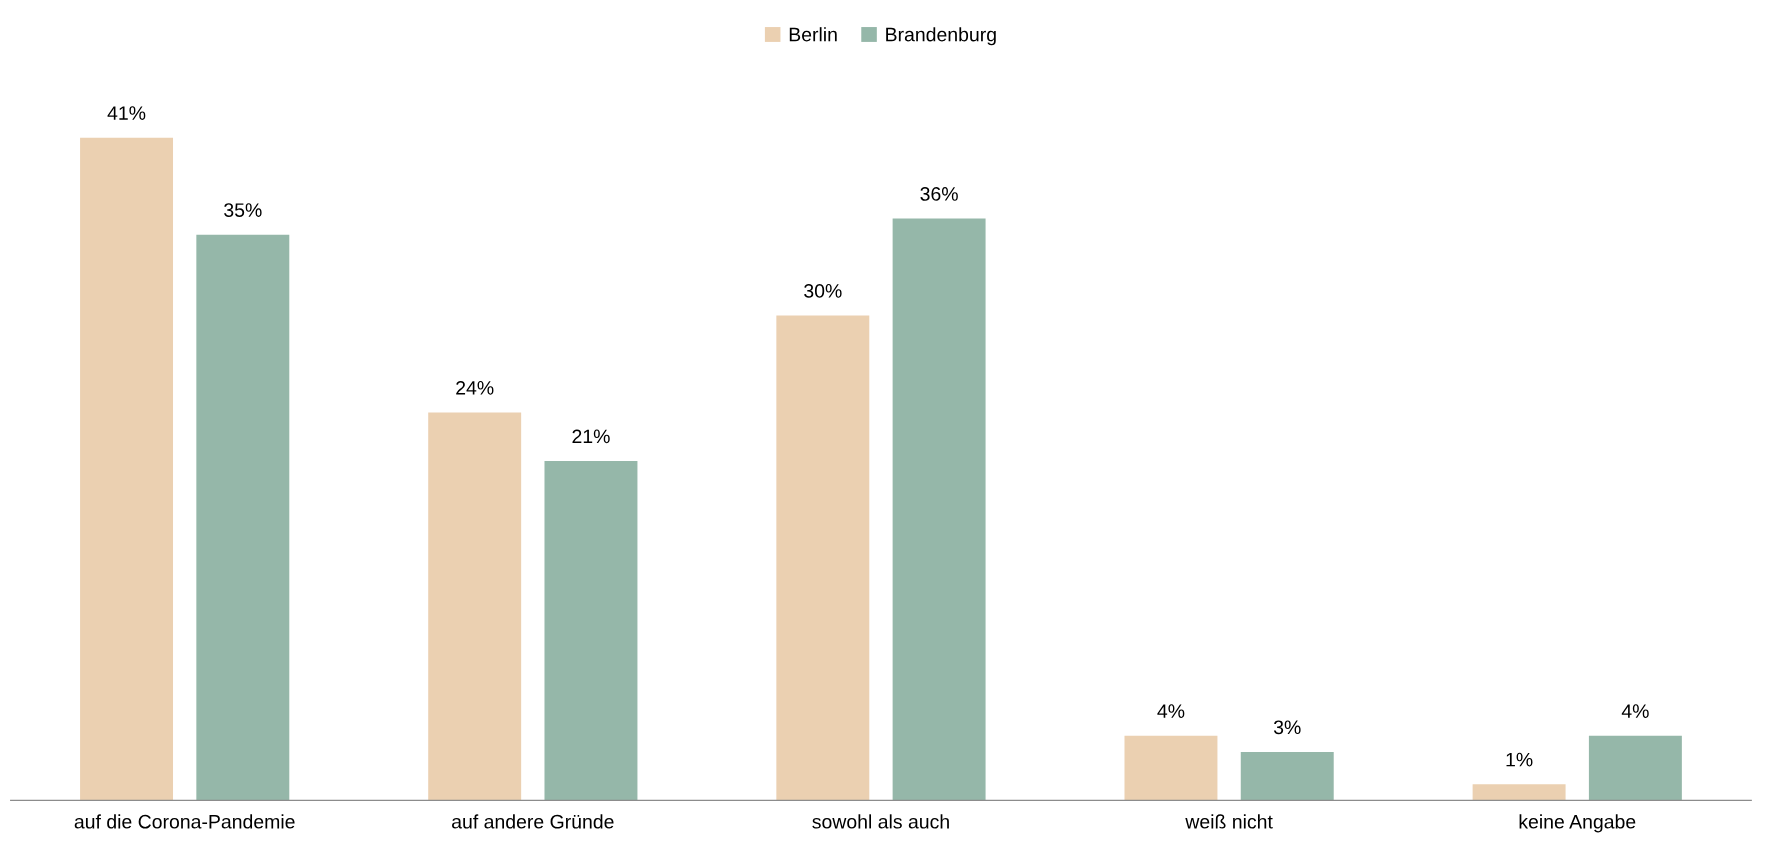  Describe the element at coordinates (823, 291) in the screenshot. I see `data-label: 30%` at that location.